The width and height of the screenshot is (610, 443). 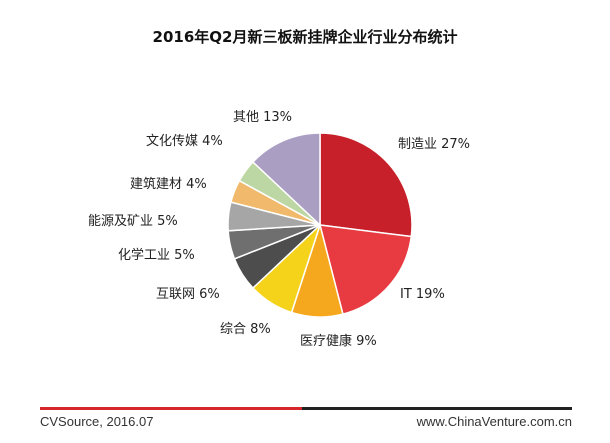 What do you see at coordinates (422, 294) in the screenshot?
I see `slice-label: IT 19%` at bounding box center [422, 294].